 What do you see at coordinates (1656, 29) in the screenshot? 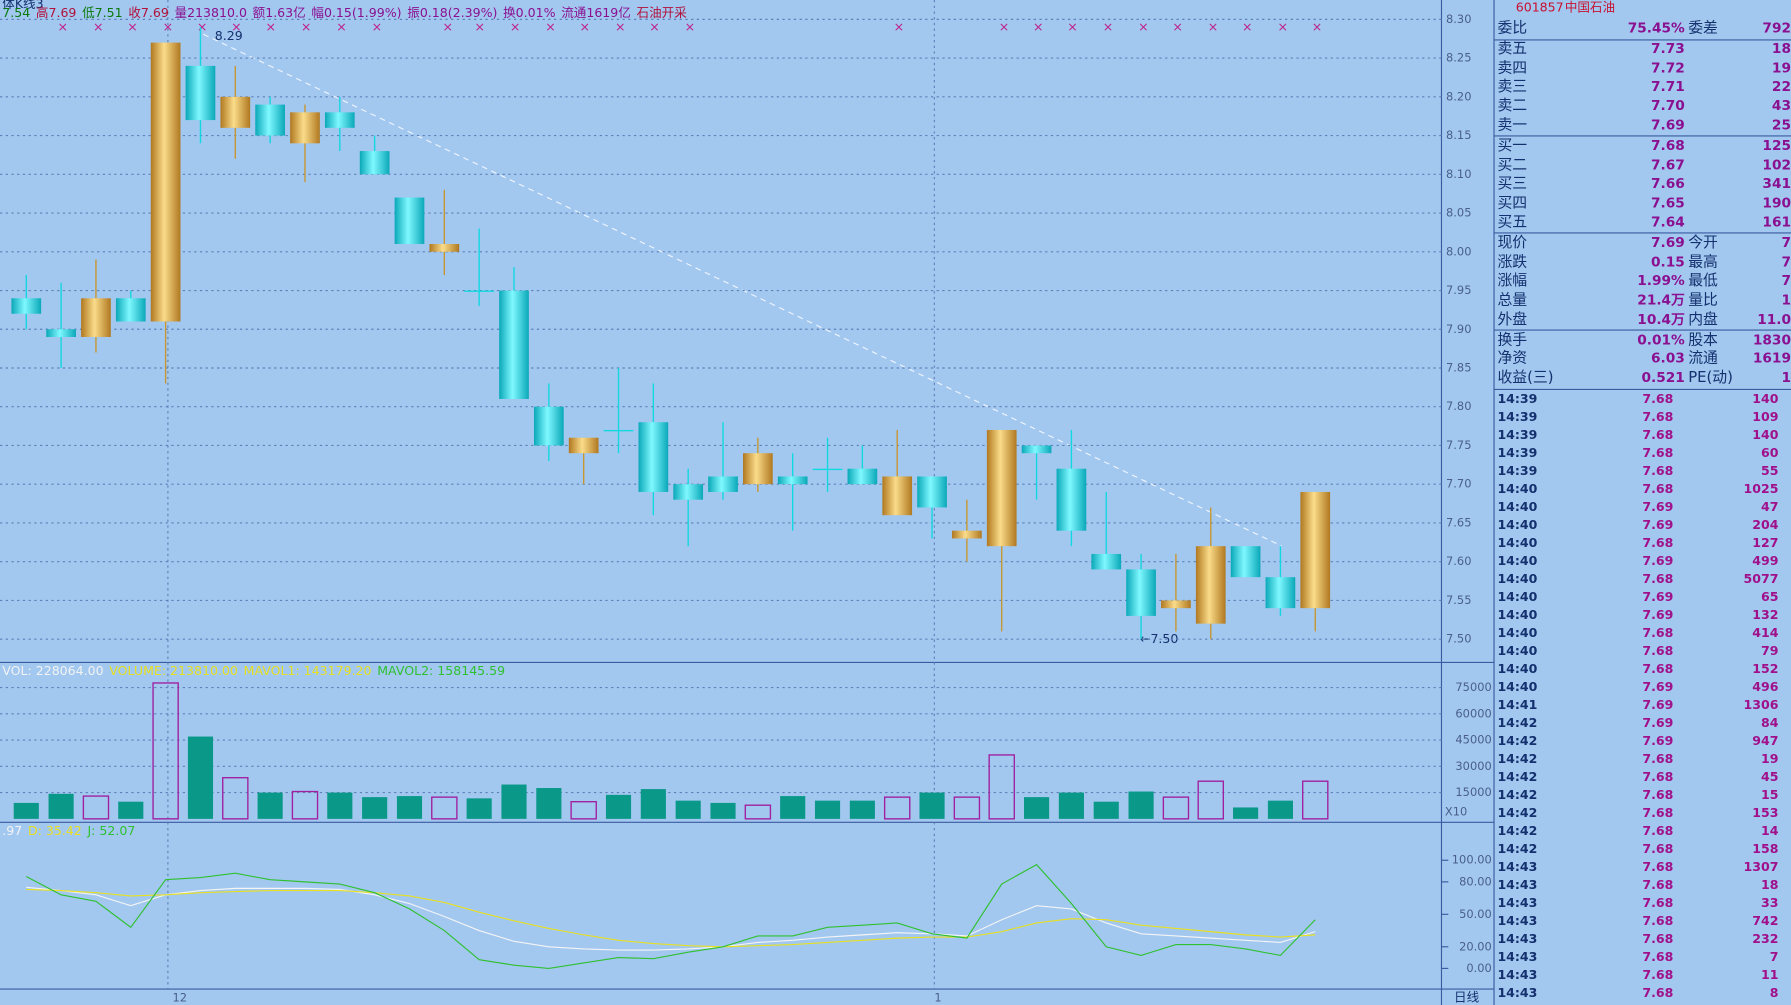
I see `book-value: 75.45%` at bounding box center [1656, 29].